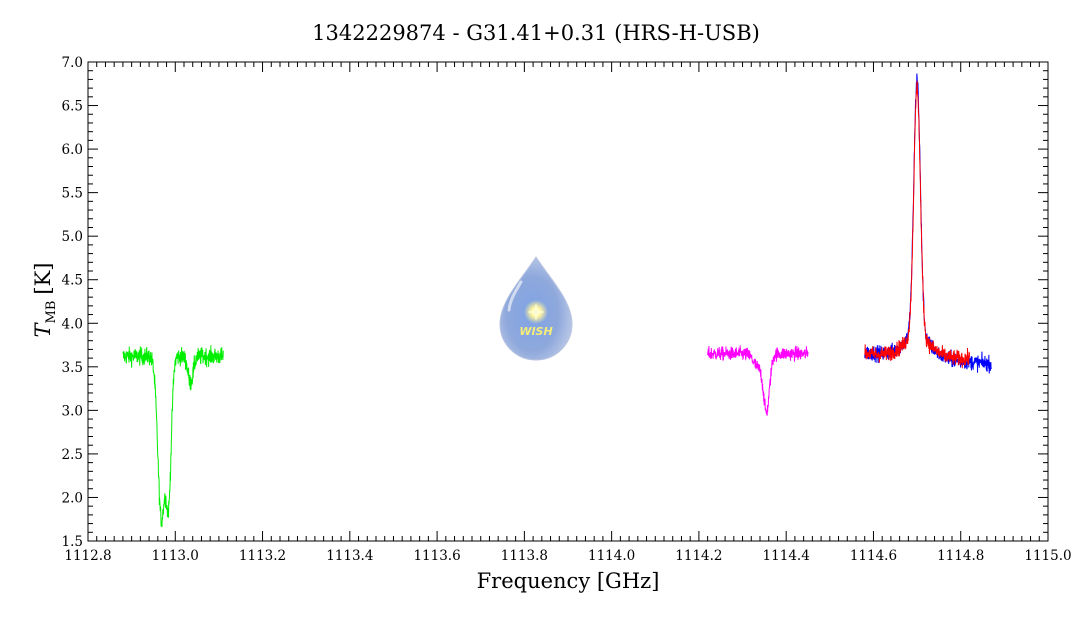 The width and height of the screenshot is (1072, 618). Describe the element at coordinates (535, 331) in the screenshot. I see `wish-logo-text: WISH` at that location.